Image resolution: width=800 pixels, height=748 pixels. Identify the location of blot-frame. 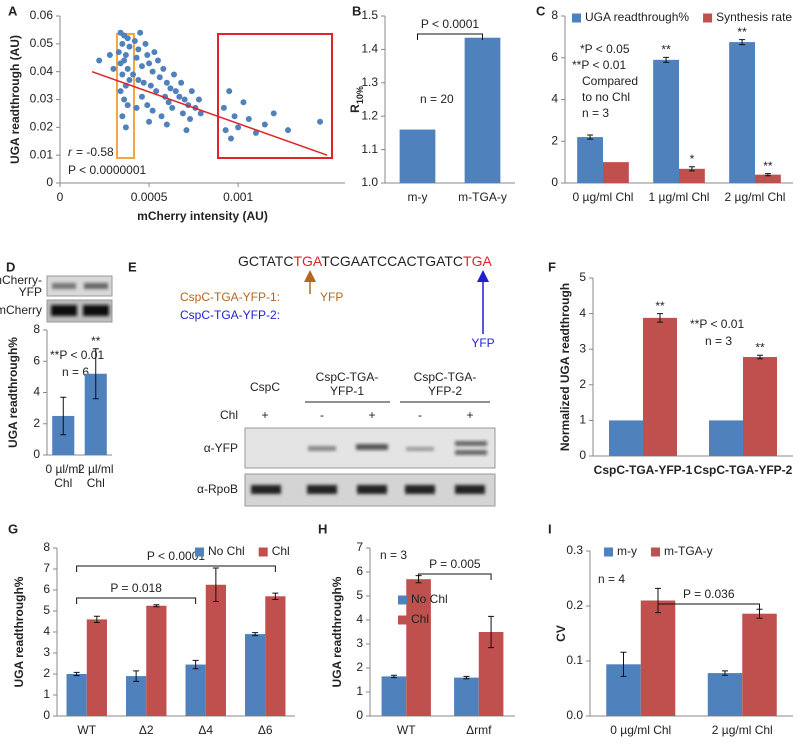
(79, 286).